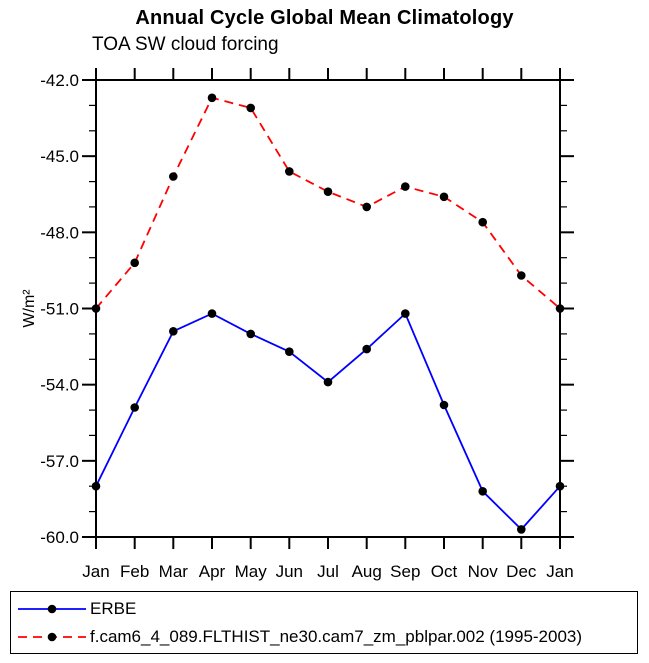  What do you see at coordinates (185, 44) in the screenshot?
I see `chart-subtitle: TOA SW cloud forcing` at bounding box center [185, 44].